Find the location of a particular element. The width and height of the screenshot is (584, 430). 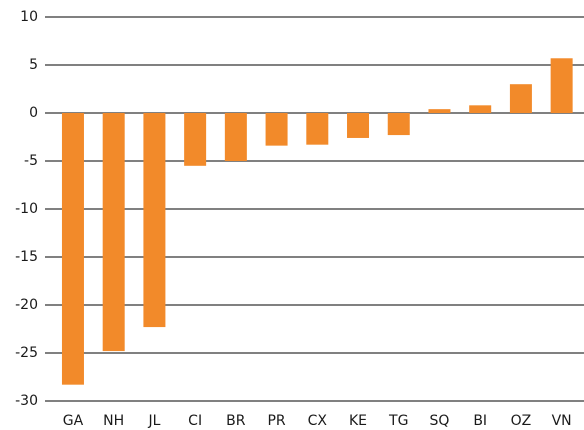

y-tick-label: -5 is located at coordinates (31, 161).